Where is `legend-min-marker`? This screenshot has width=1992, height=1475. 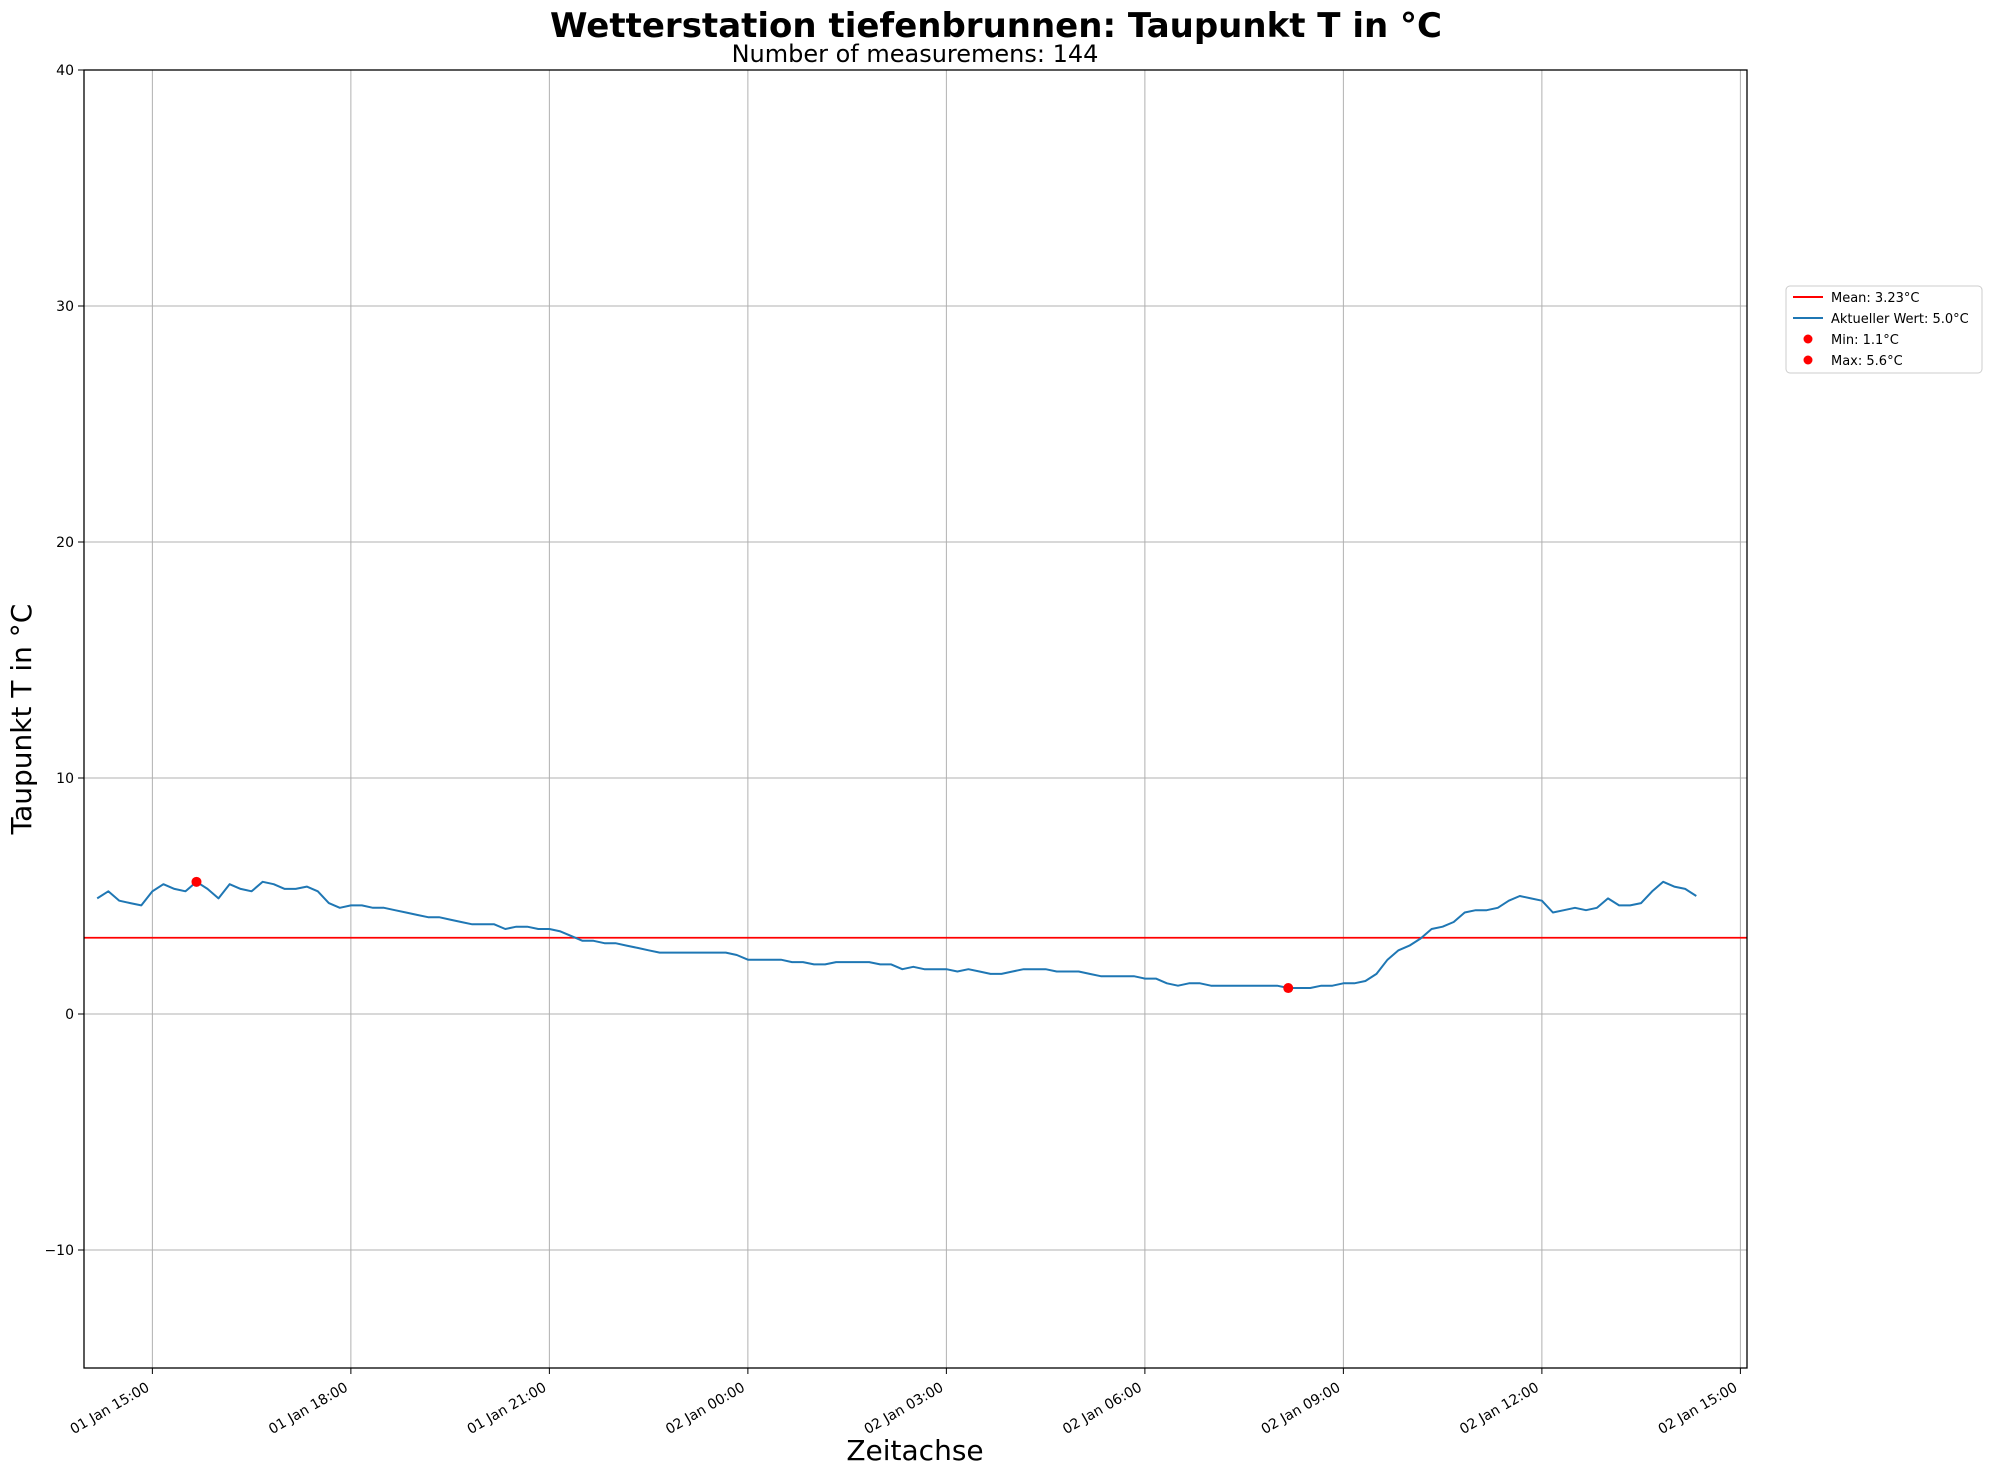 legend-min-marker is located at coordinates (1808, 339).